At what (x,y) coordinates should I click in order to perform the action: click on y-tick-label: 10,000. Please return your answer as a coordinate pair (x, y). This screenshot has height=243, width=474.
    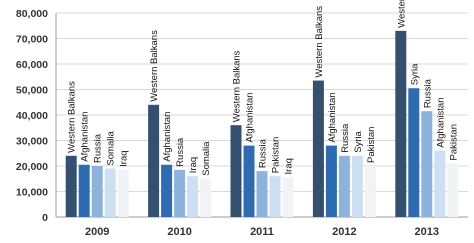
    Looking at the image, I should click on (32, 193).